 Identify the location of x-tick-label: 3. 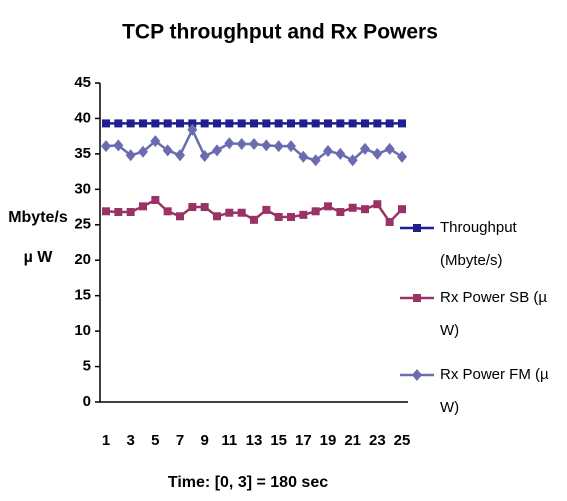
(130, 440).